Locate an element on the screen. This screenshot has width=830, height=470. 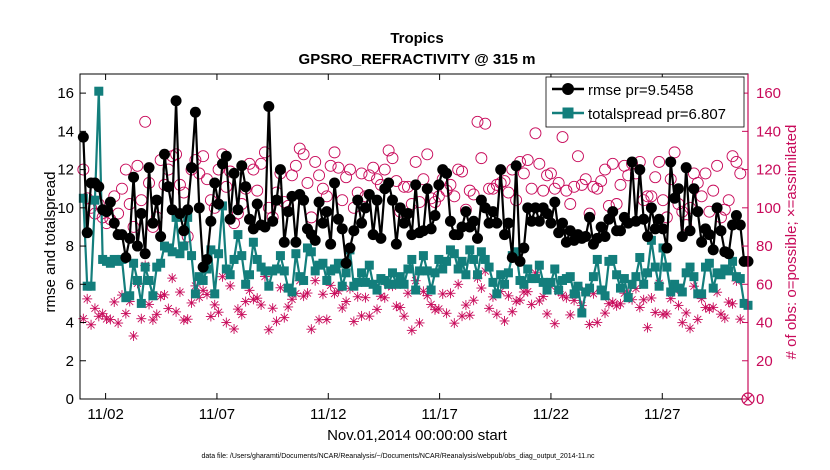
y-right-tick-label: 120 is located at coordinates (768, 170).